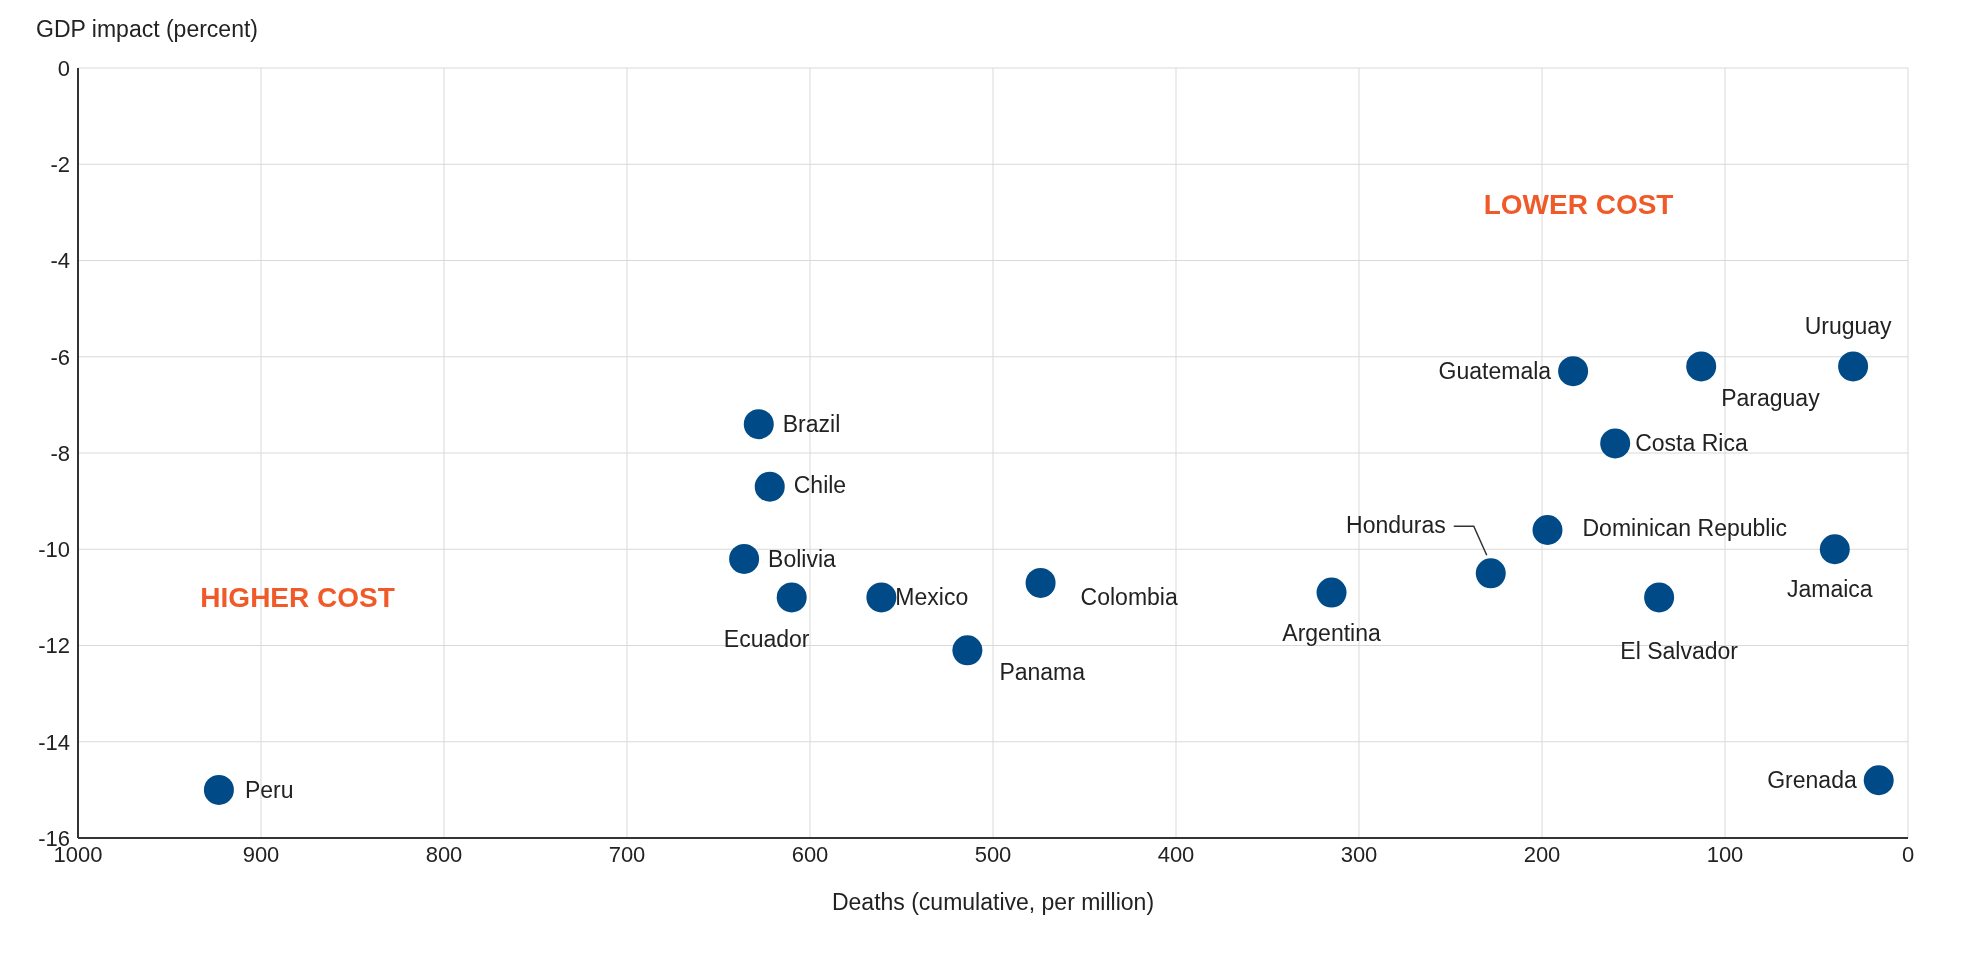 The height and width of the screenshot is (962, 1977). Describe the element at coordinates (269, 789) in the screenshot. I see `annotation: Peru` at that location.